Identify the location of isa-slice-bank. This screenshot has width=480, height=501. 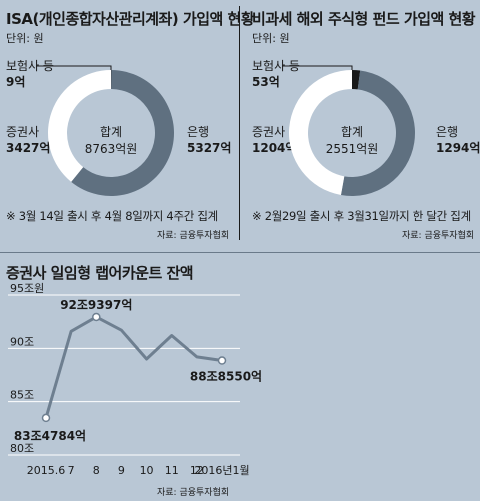
(122, 133).